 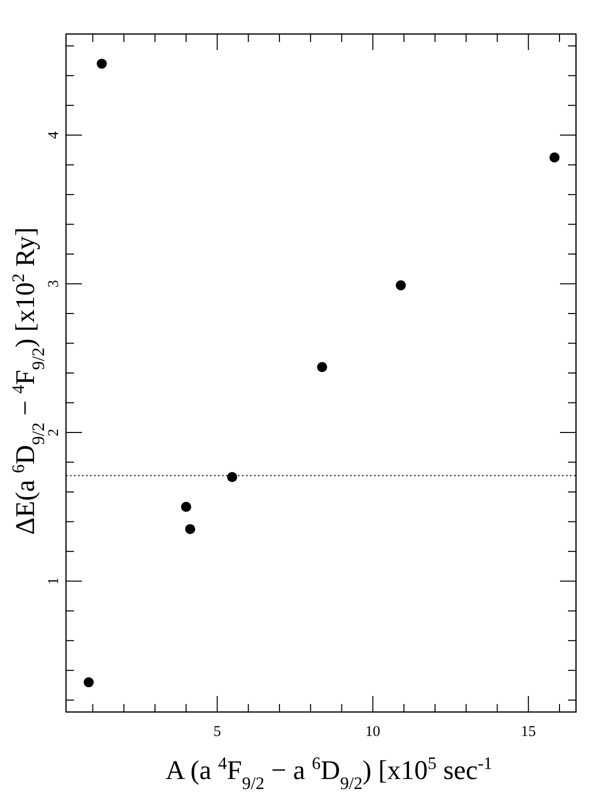 I want to click on y-tick-label: 4, so click(x=54, y=134).